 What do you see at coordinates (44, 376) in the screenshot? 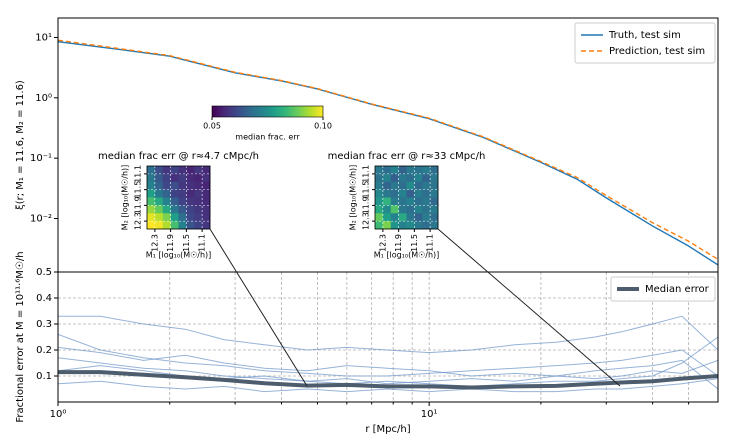
I see `y-tick-label: 0.1` at bounding box center [44, 376].